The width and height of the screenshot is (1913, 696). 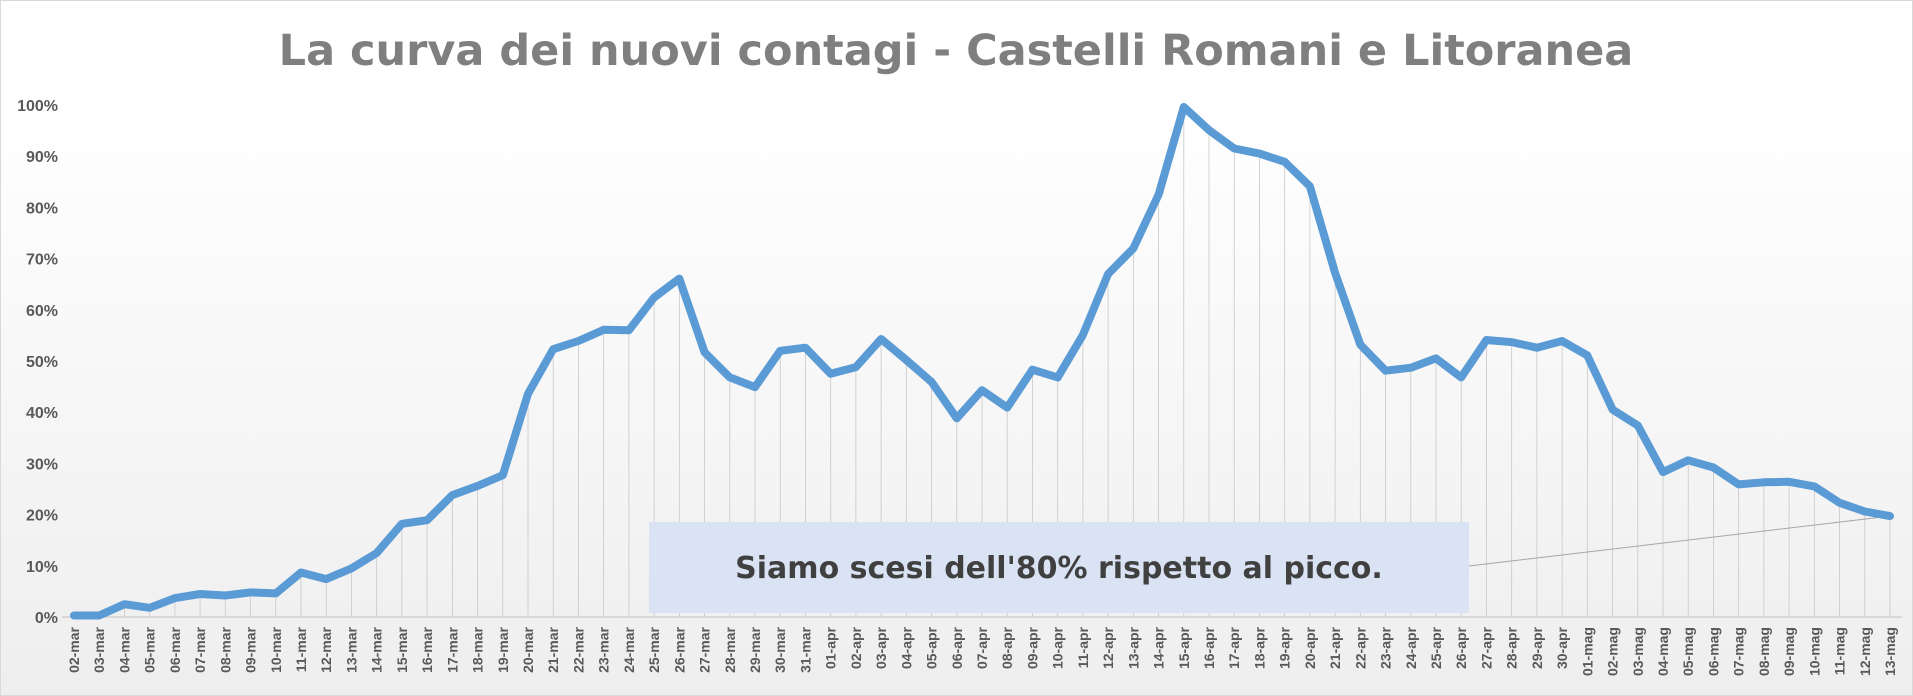 I want to click on x-tick-label: 07-mar, so click(x=200, y=649).